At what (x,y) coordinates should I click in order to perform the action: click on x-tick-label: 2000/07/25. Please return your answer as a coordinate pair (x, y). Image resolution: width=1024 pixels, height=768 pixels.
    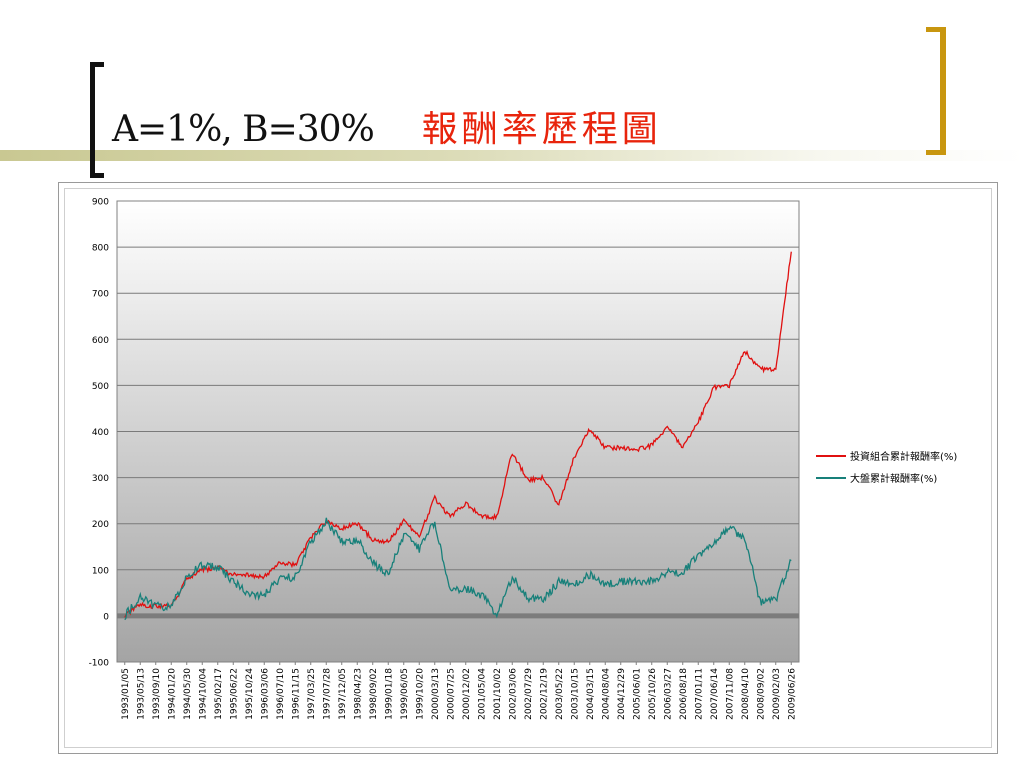
    Looking at the image, I should click on (451, 694).